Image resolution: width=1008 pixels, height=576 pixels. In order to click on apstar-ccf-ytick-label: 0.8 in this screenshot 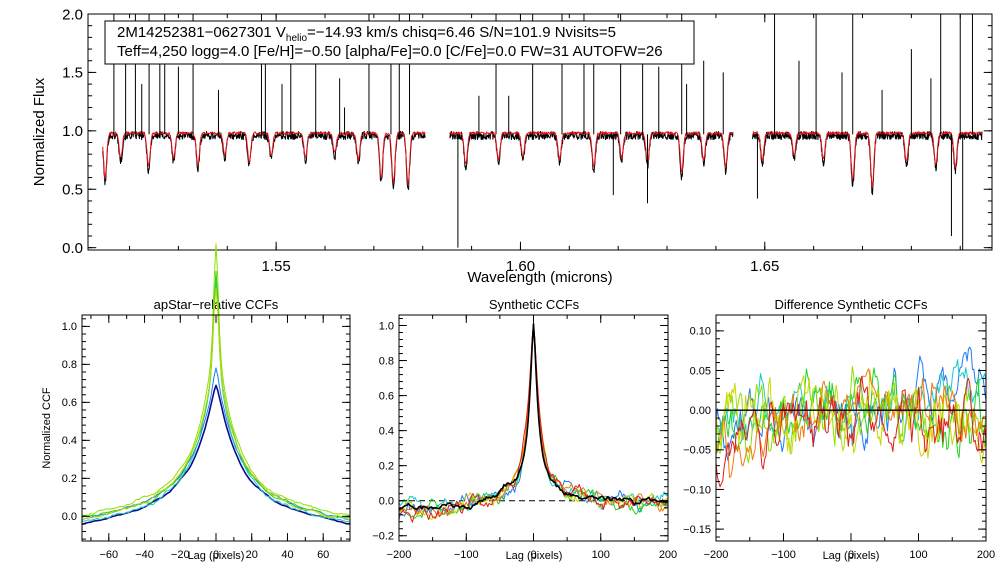, I will do `click(69, 365)`.